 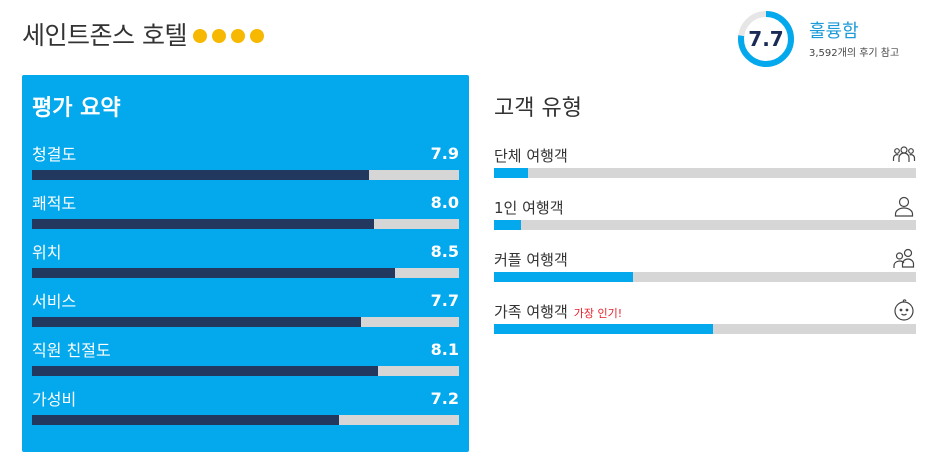 I want to click on rating-value: 8.5, so click(x=444, y=251).